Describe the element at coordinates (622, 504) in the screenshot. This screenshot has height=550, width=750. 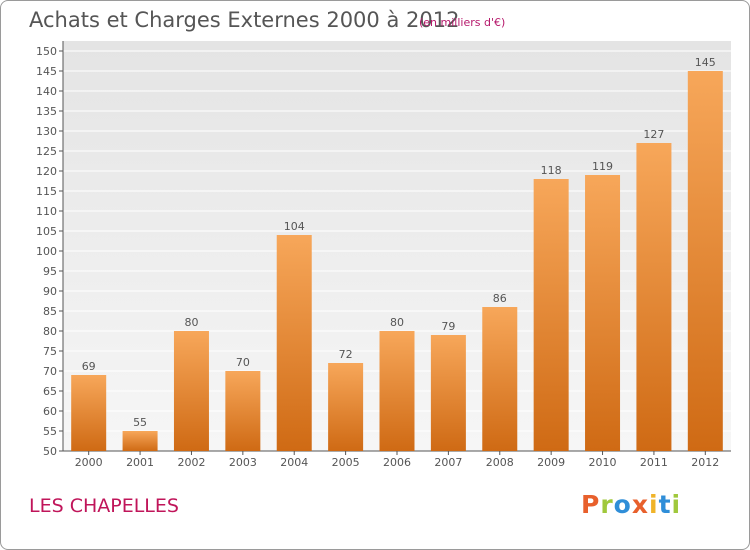
I see `logo-letter: o` at that location.